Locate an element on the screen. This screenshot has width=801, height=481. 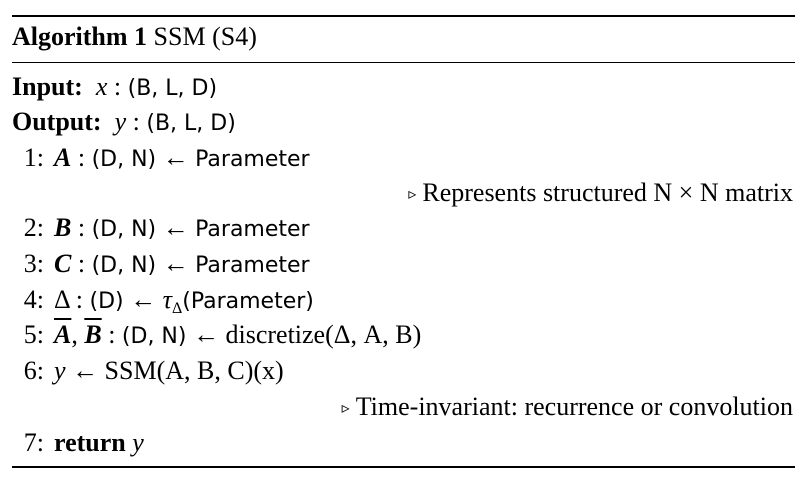
output-line: Output: y : (B, L, D) is located at coordinates (124, 123).